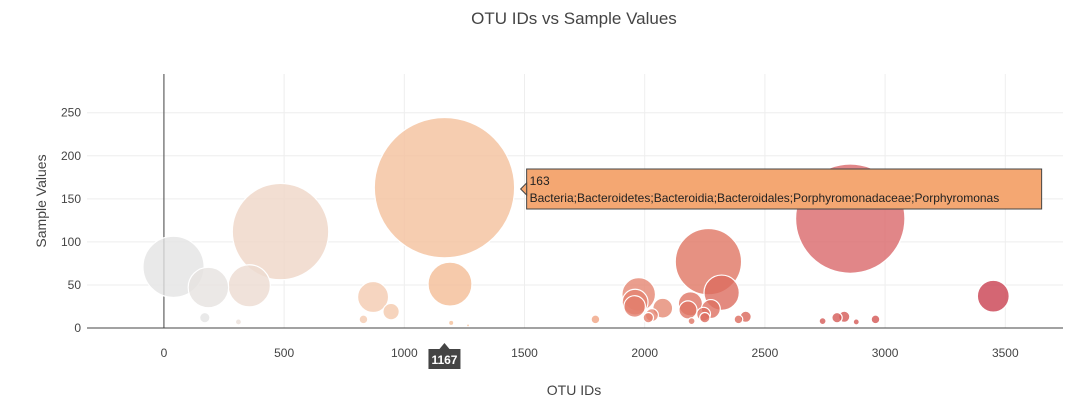 This screenshot has width=1078, height=416. I want to click on x-tick-label: 1500, so click(524, 353).